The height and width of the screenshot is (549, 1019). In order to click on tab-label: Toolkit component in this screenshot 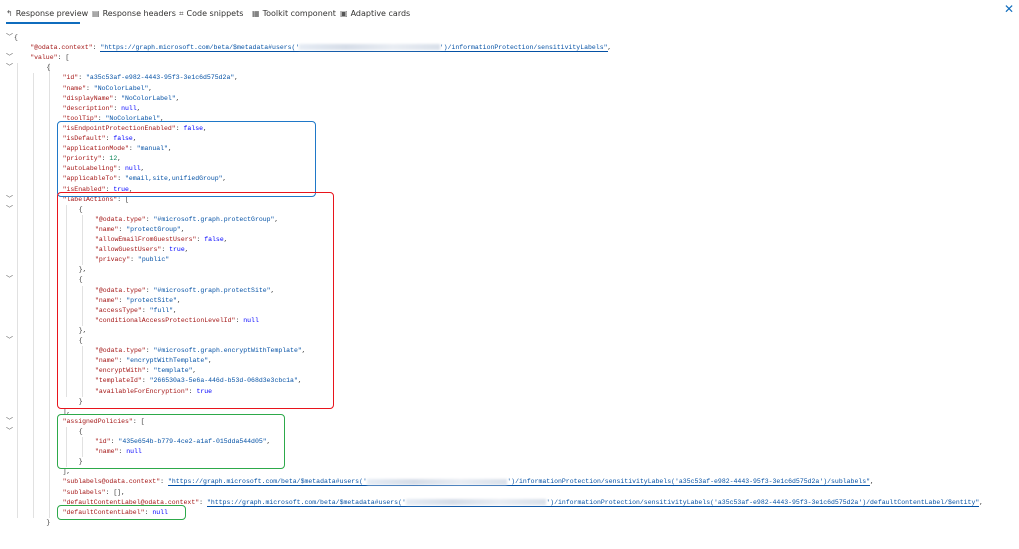, I will do `click(299, 13)`.